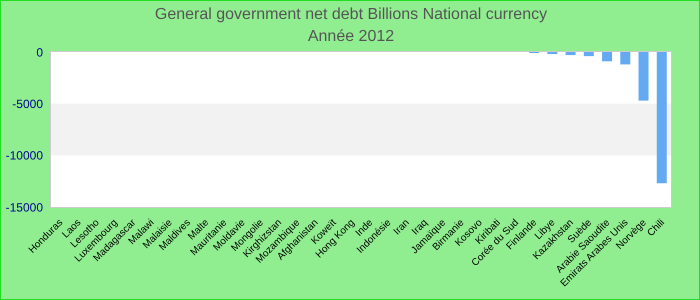  Describe the element at coordinates (351, 15) in the screenshot. I see `chart-title: General government net debt Billions National currency` at that location.